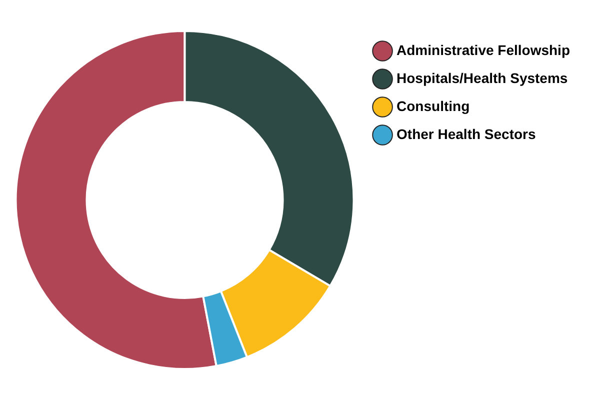 Image resolution: width=600 pixels, height=400 pixels. What do you see at coordinates (482, 78) in the screenshot?
I see `legend-label: Hospitals/Health Systems` at bounding box center [482, 78].